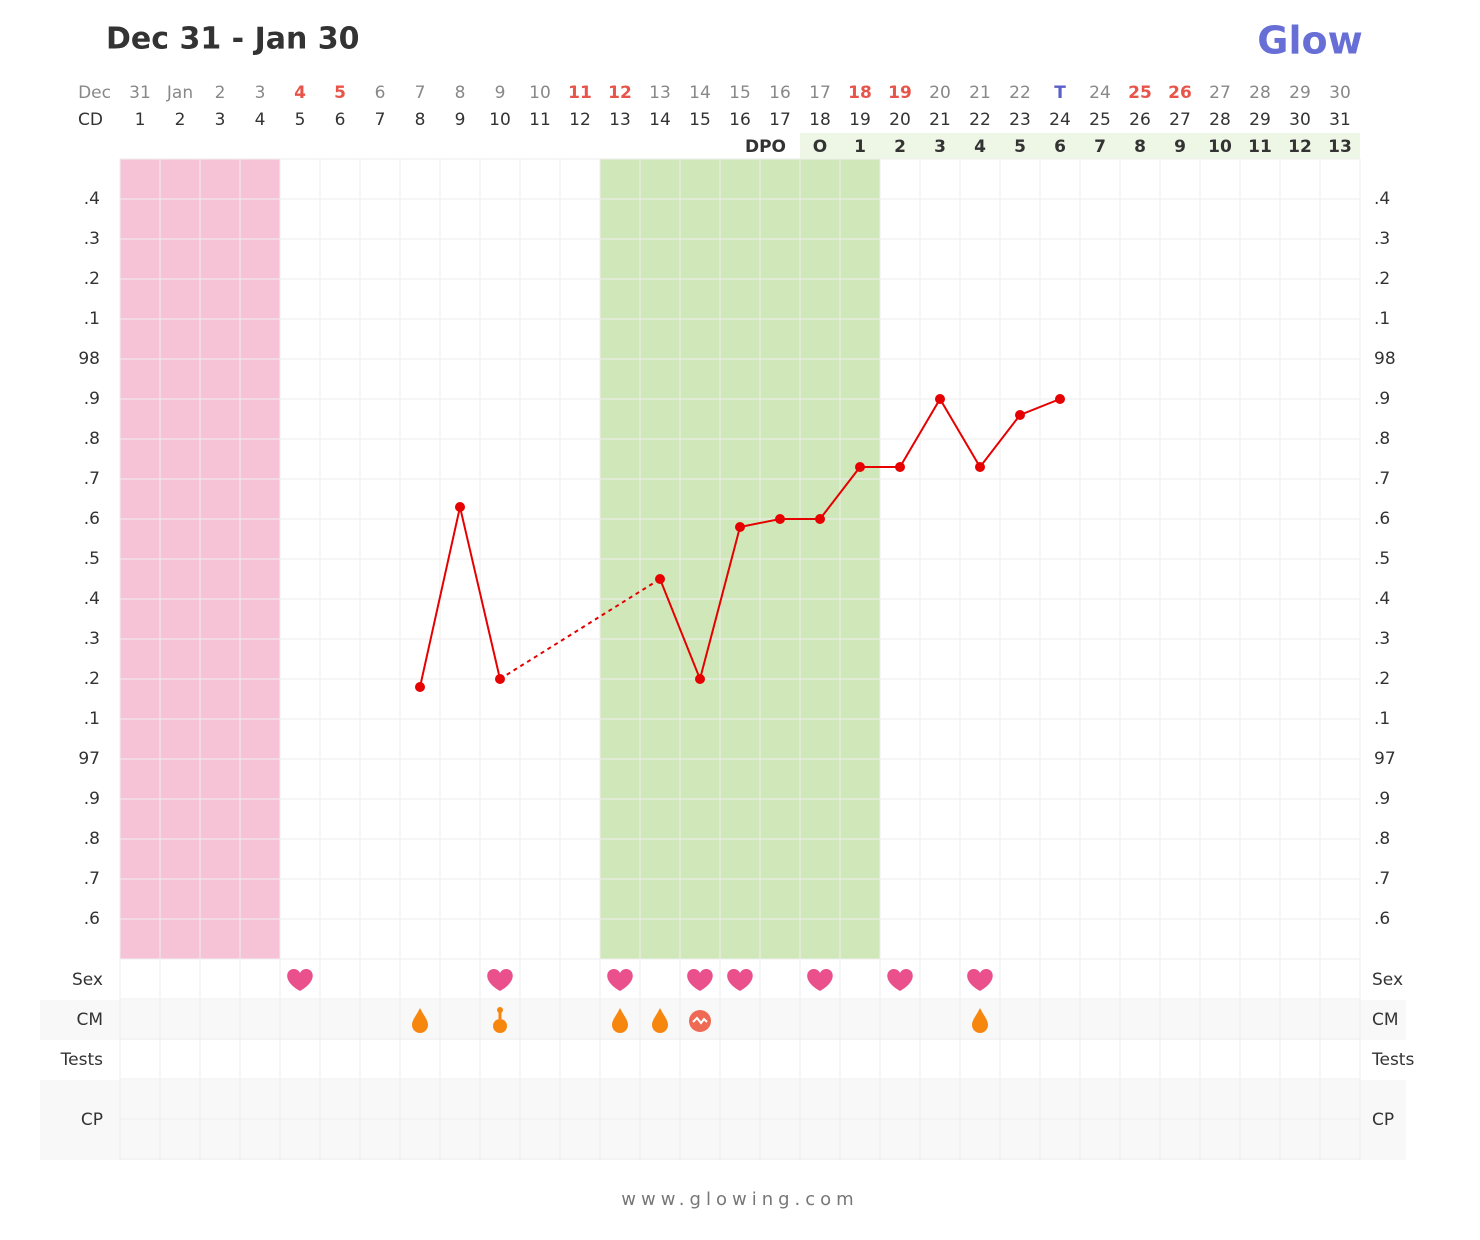 This screenshot has height=1240, width=1480. What do you see at coordinates (92, 919) in the screenshot?
I see `y-tick-label: .6` at bounding box center [92, 919].